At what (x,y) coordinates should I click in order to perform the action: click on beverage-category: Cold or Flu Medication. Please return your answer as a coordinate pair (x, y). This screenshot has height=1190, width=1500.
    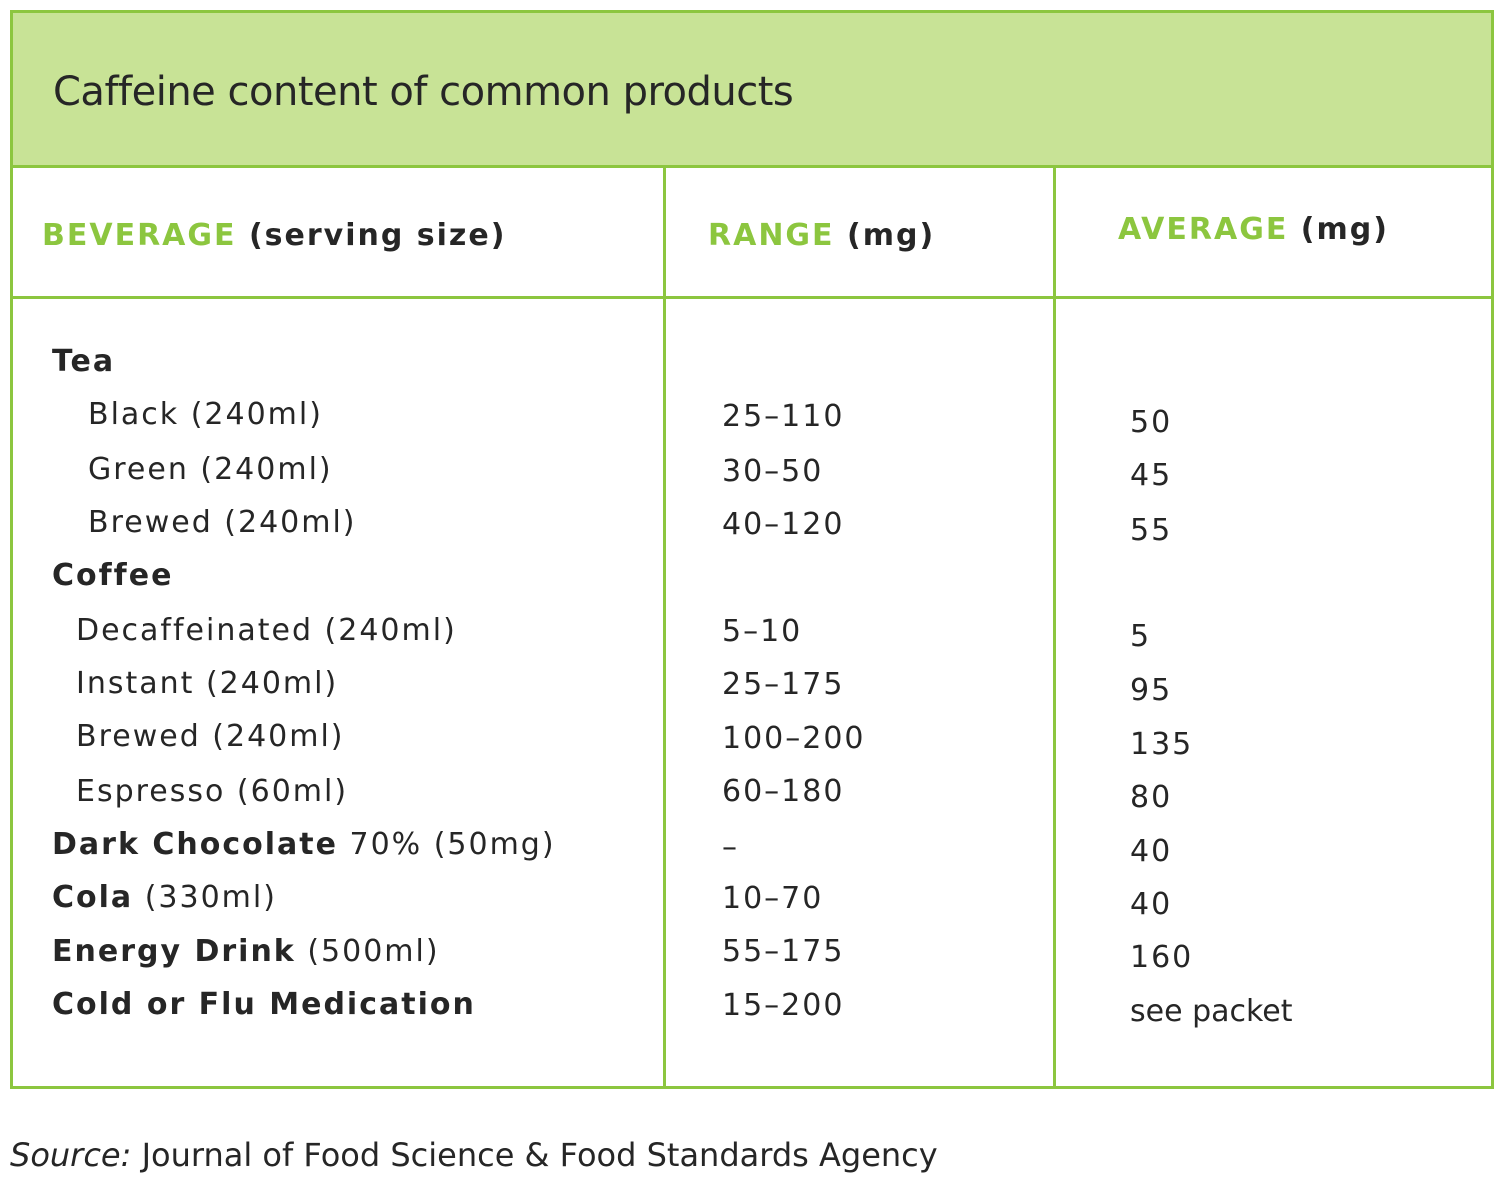
    Looking at the image, I should click on (264, 1004).